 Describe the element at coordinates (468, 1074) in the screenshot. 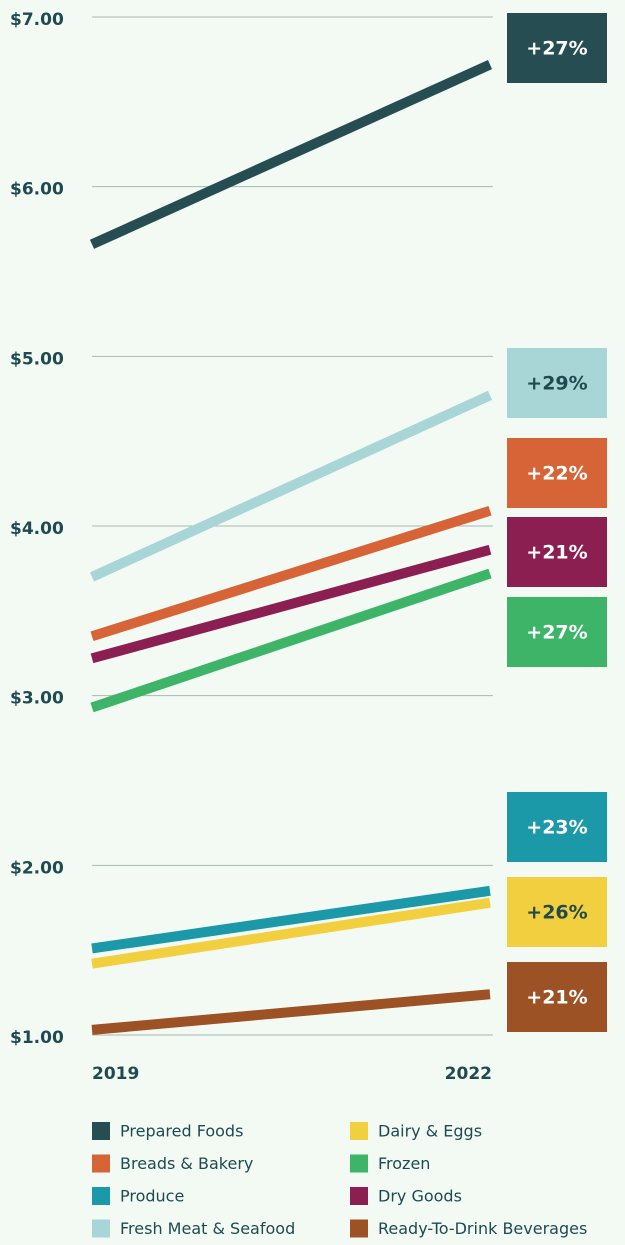

I see `x-tick-label: 2022` at that location.